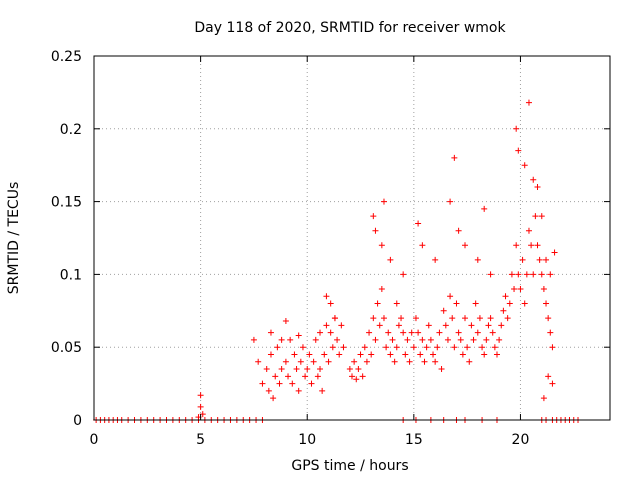  Describe the element at coordinates (349, 466) in the screenshot. I see `x-axis-label: GPS time / hours` at that location.